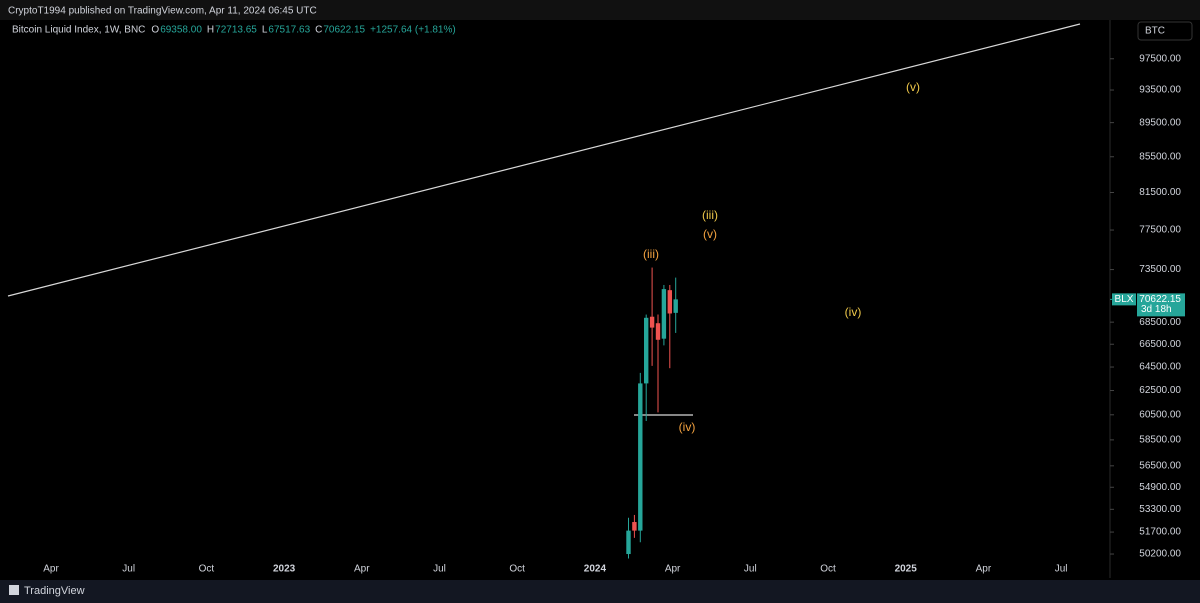 The width and height of the screenshot is (1200, 603). I want to click on currency-box, so click(1165, 31).